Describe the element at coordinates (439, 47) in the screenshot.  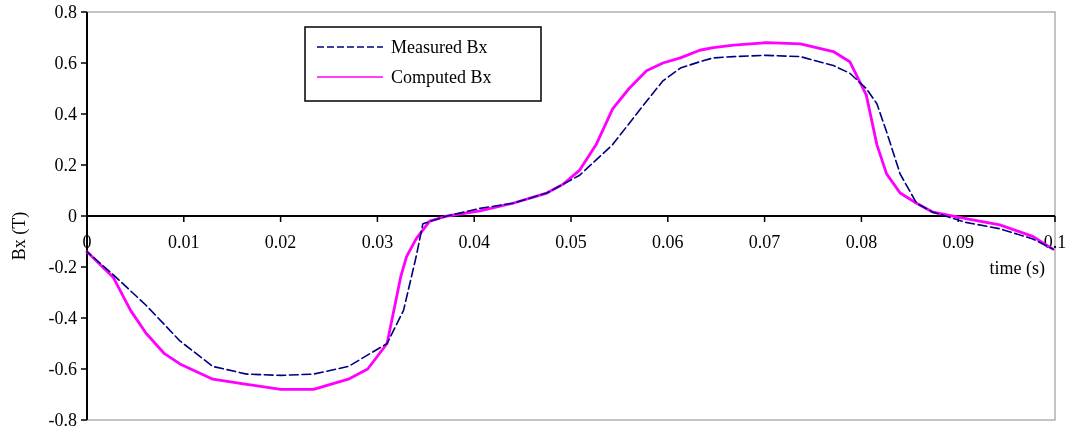
I see `legend-label: Measured Bx` at that location.